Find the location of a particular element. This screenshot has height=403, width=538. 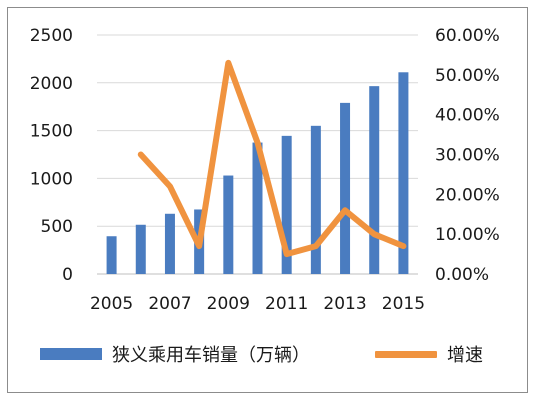

y-left-tick-label: 1000 is located at coordinates (51, 179).